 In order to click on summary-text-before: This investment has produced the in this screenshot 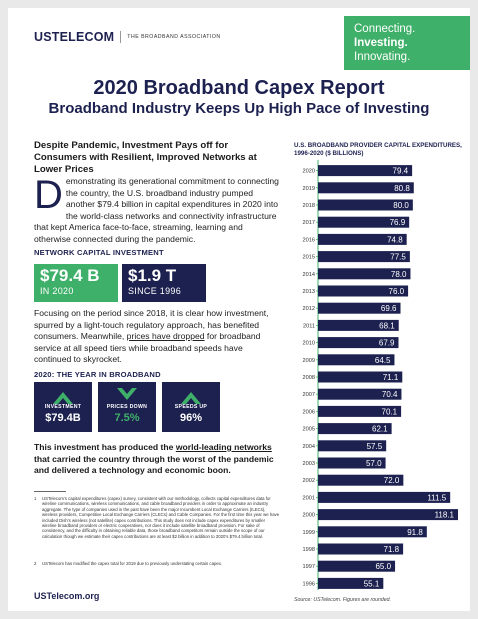, I will do `click(105, 447)`.